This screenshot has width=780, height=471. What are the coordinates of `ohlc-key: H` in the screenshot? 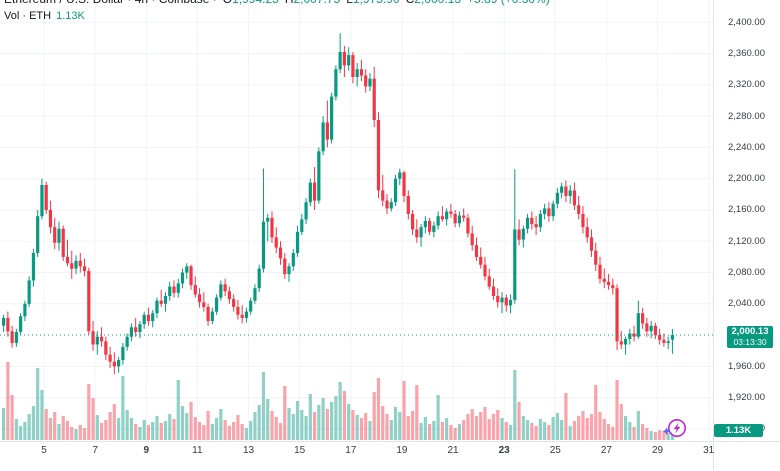 It's located at (289, 3).